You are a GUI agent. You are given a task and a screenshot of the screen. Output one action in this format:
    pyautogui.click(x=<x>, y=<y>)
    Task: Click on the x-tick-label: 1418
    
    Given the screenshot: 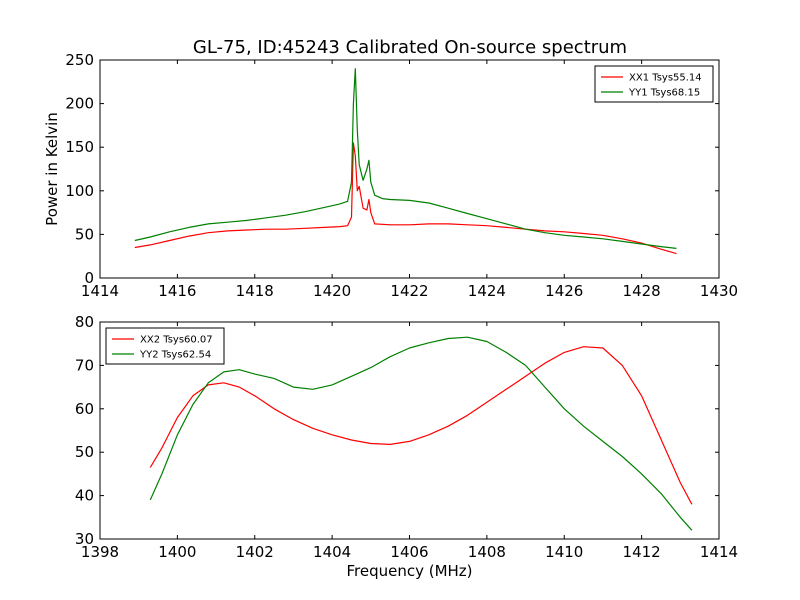 What is the action you would take?
    pyautogui.click(x=255, y=291)
    